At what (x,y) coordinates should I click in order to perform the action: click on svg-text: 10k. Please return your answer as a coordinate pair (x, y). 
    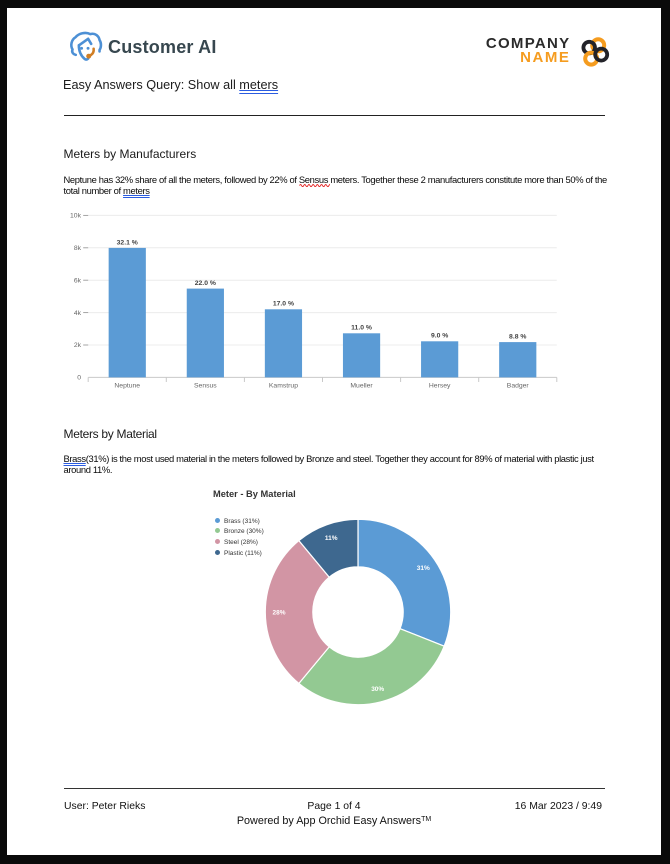
    Looking at the image, I should click on (76, 216).